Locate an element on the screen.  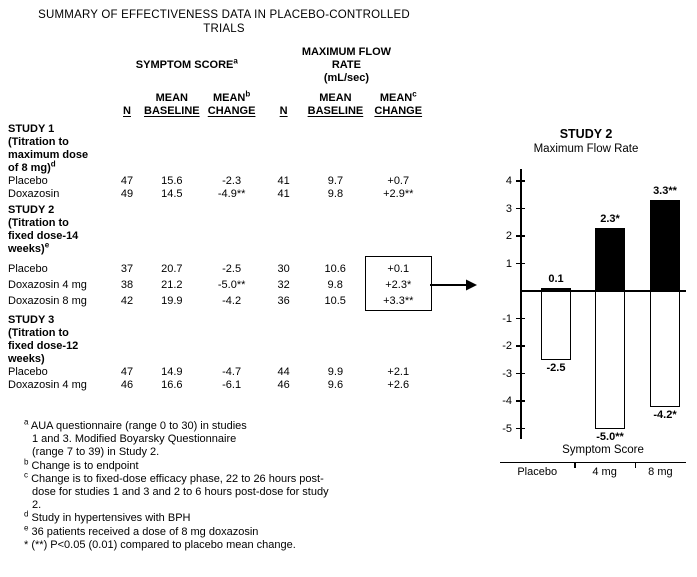
cell-mf-n: 32 is located at coordinates (283, 285).